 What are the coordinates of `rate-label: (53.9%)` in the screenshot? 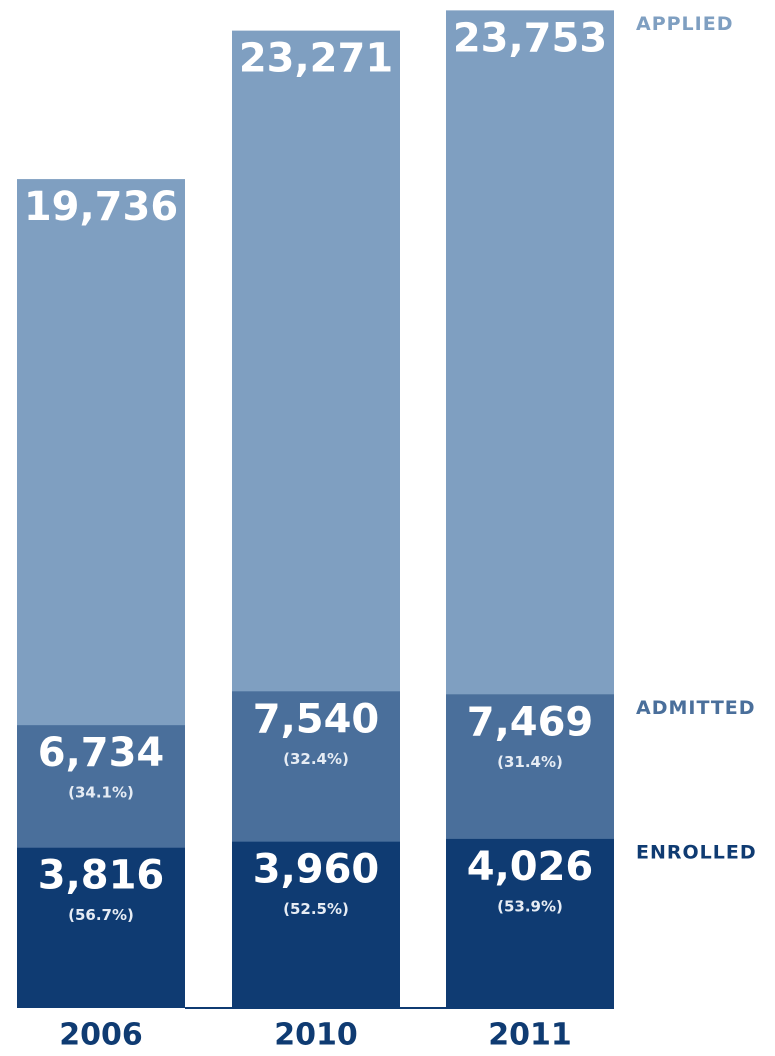 It's located at (530, 906).